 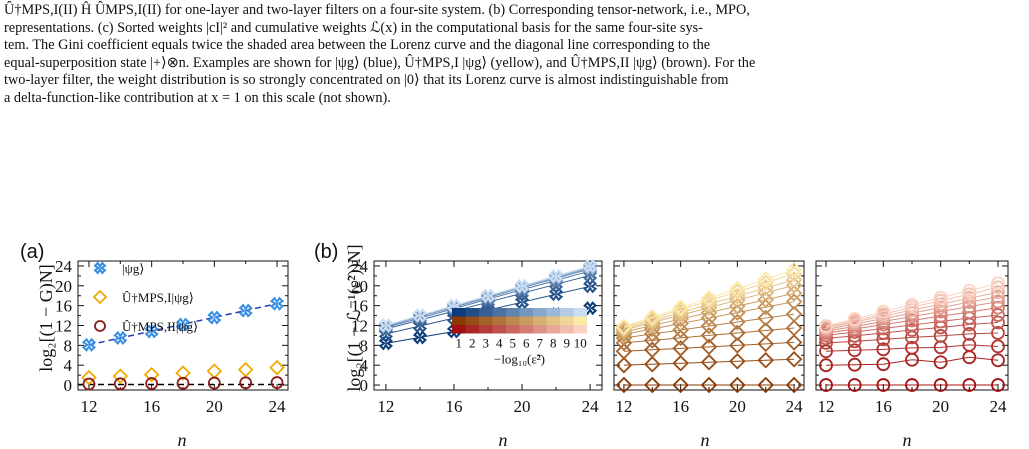 What do you see at coordinates (182, 439) in the screenshot?
I see `panel-a-xlabel: n` at bounding box center [182, 439].